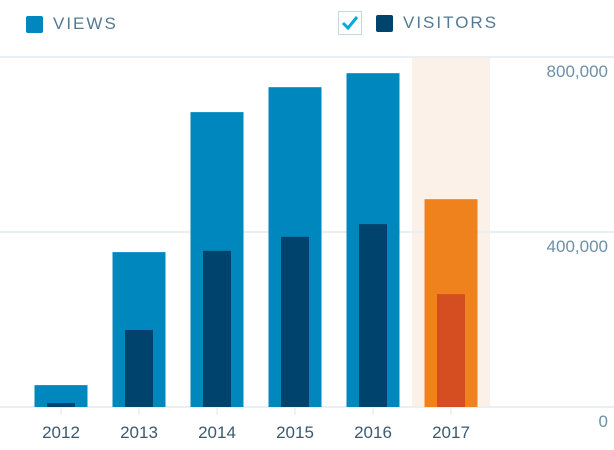 The image size is (614, 450). I want to click on visitors-checkbox, so click(350, 23).